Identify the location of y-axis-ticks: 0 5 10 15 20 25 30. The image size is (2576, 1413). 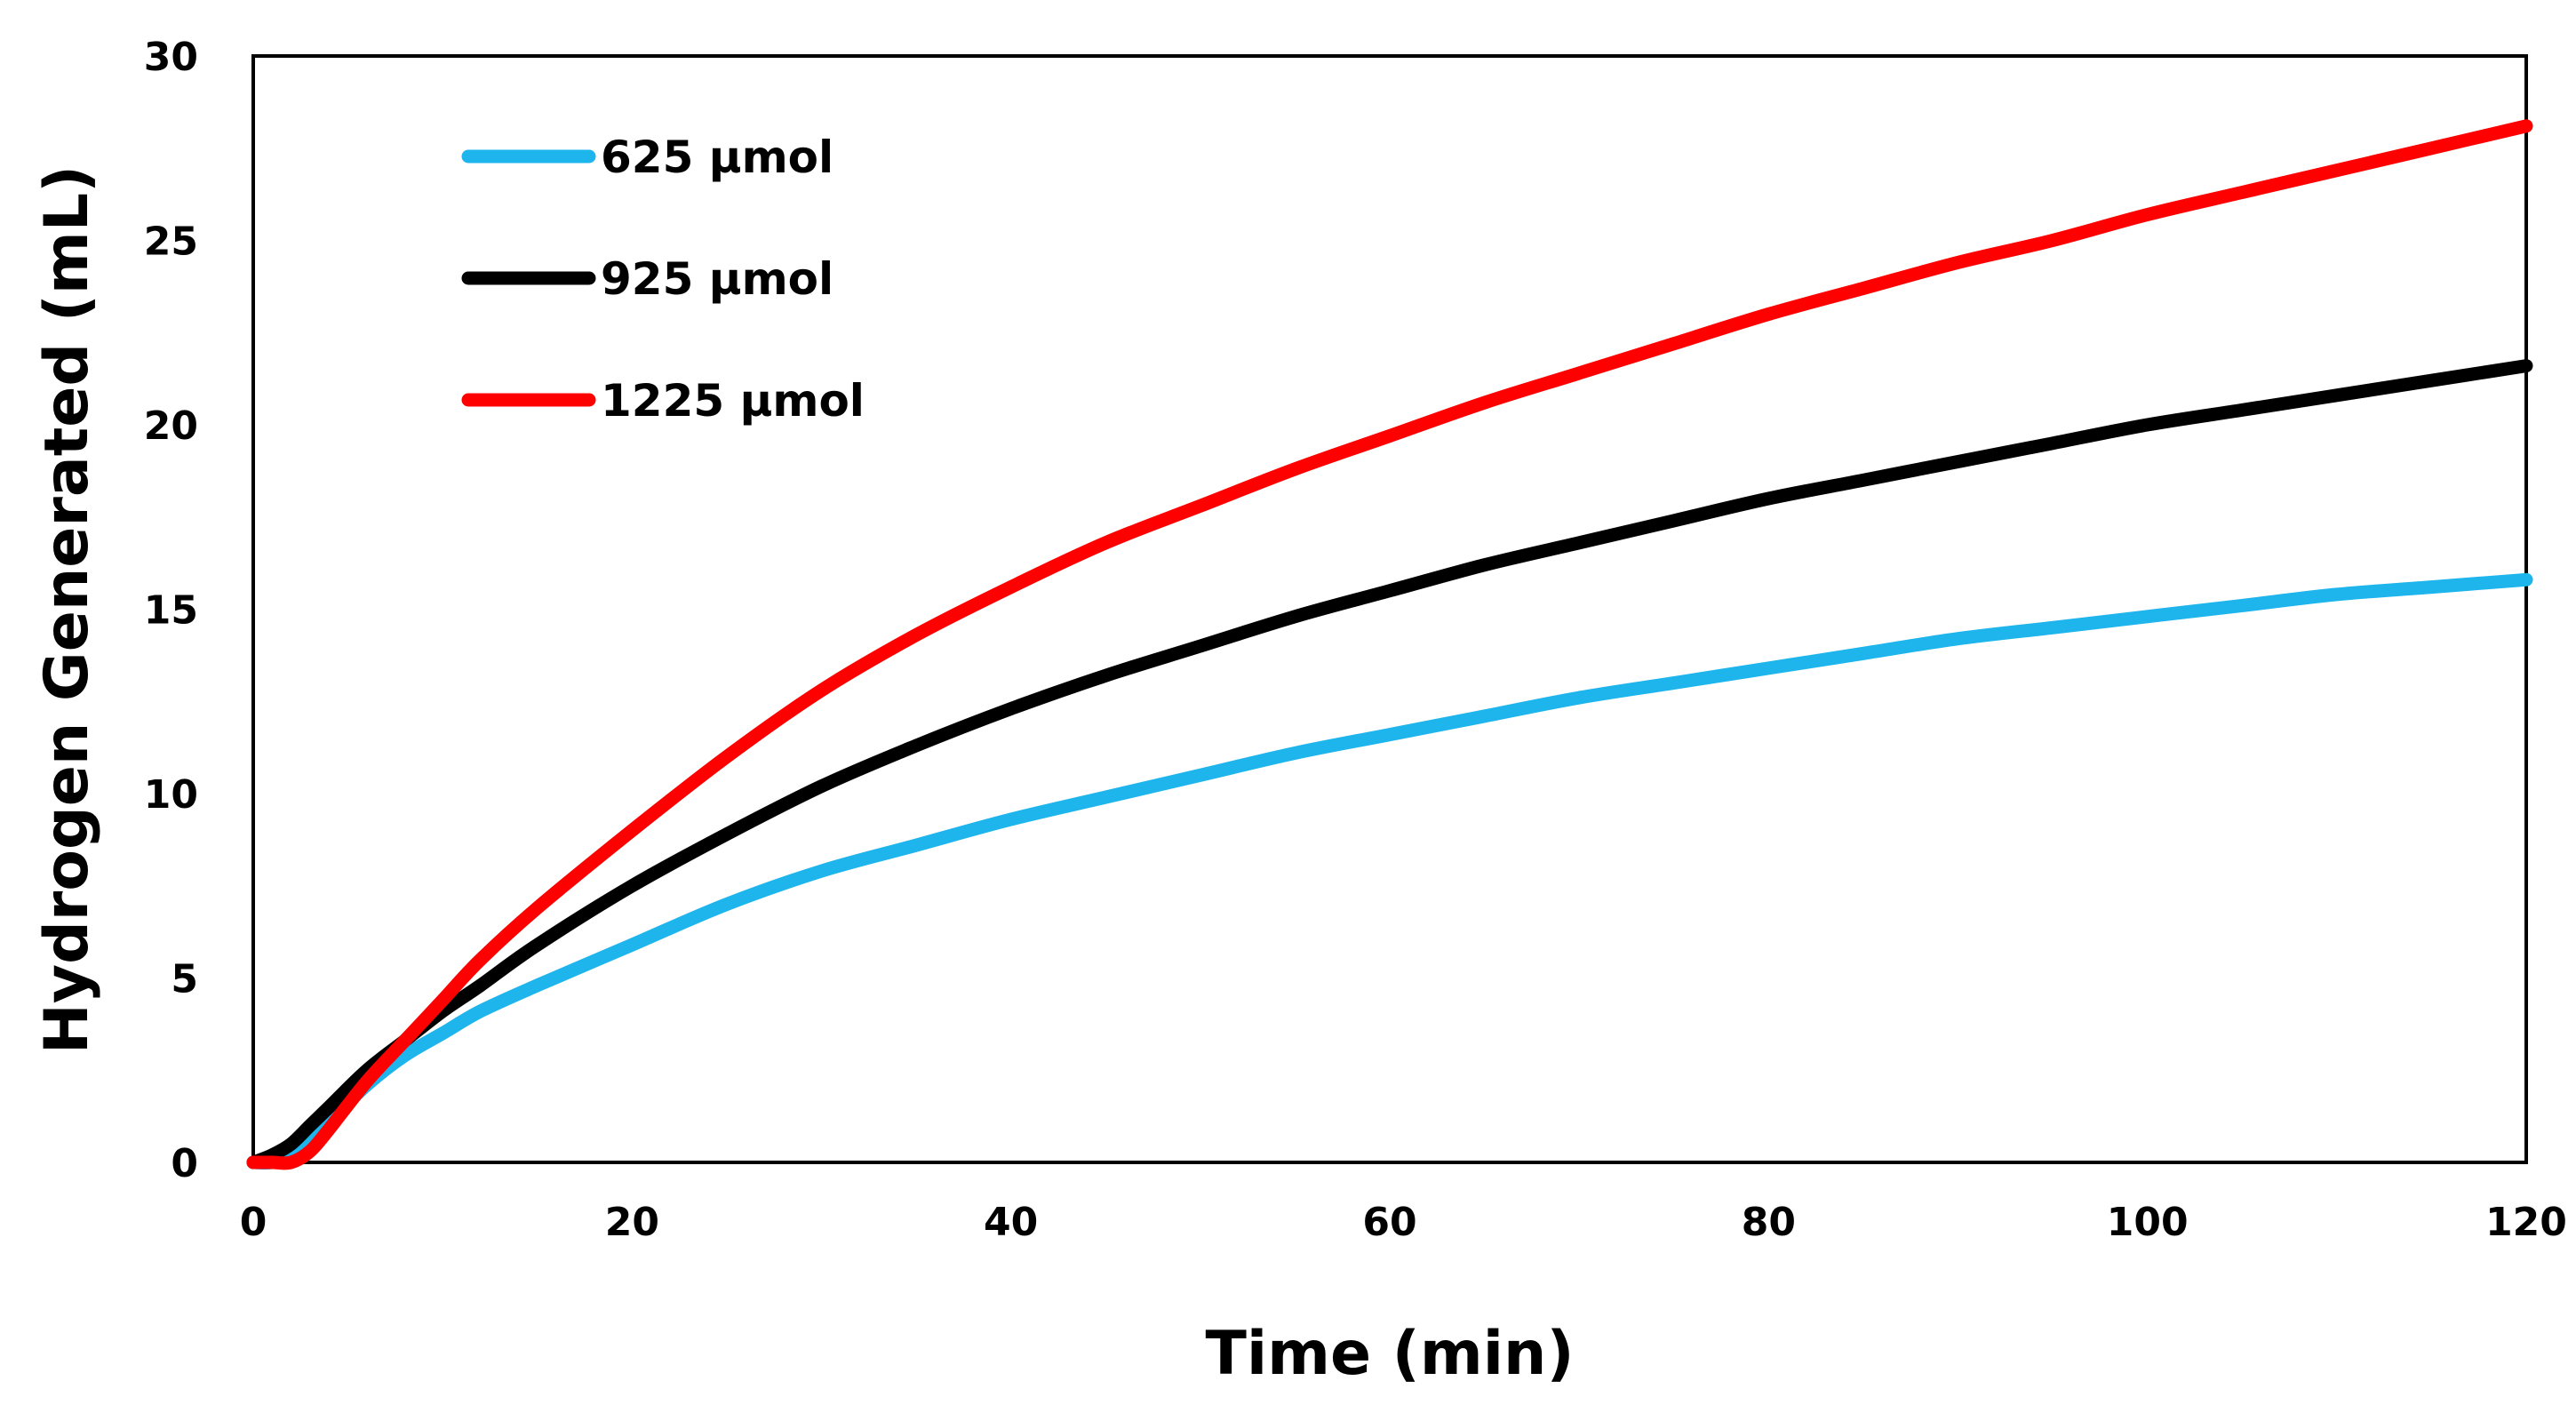
(171, 610).